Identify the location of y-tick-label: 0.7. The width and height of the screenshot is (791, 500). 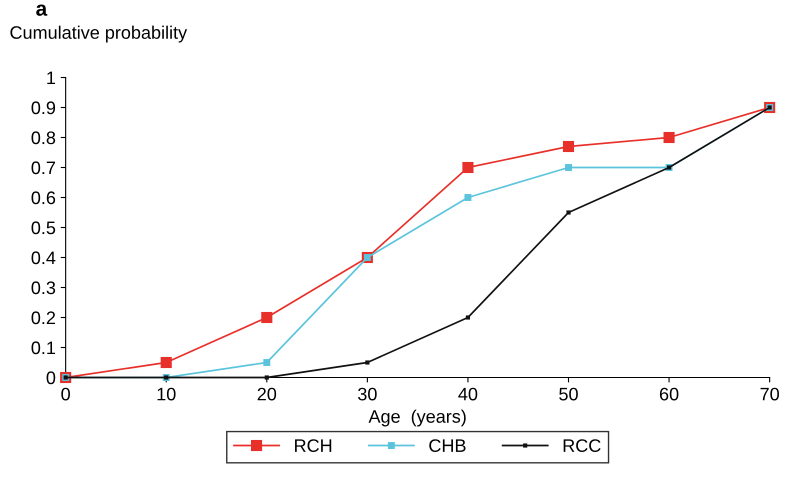
(44, 167).